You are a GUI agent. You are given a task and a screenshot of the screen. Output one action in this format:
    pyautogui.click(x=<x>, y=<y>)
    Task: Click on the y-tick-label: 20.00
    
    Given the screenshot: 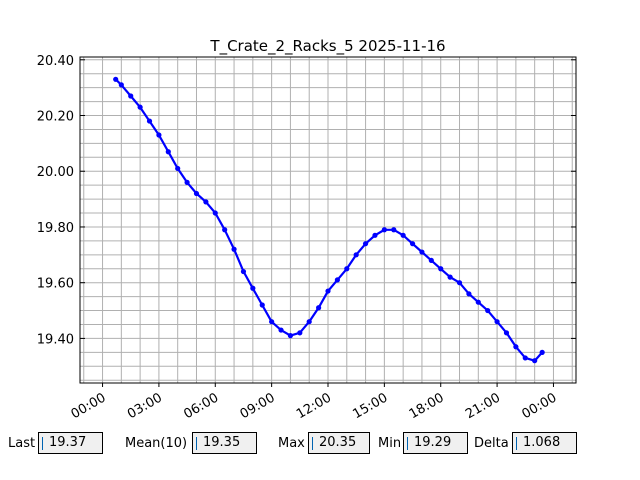 What is the action you would take?
    pyautogui.click(x=55, y=172)
    